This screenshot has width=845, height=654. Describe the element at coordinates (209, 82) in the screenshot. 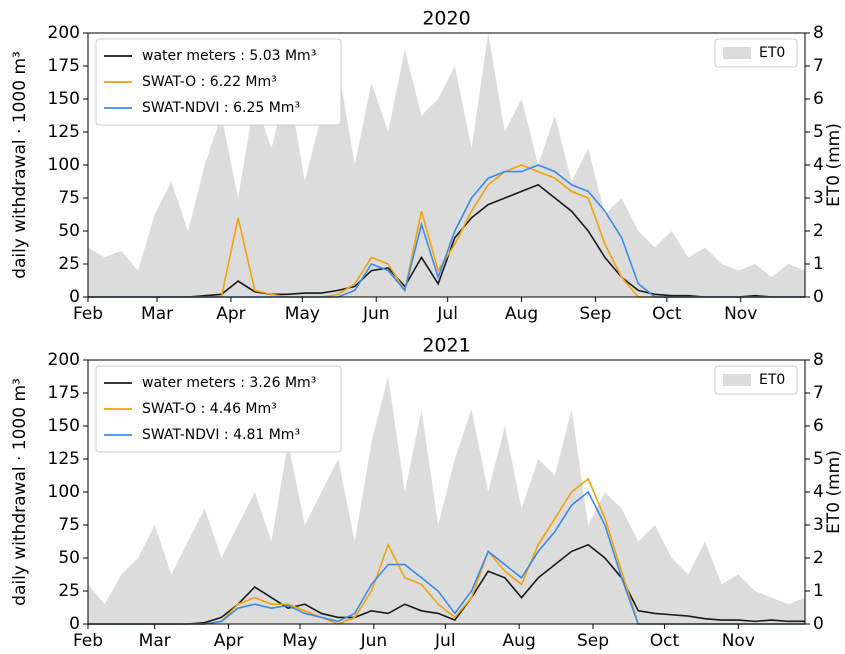

I see `legend-label: SWAT-O : 6.22 Mm³` at that location.